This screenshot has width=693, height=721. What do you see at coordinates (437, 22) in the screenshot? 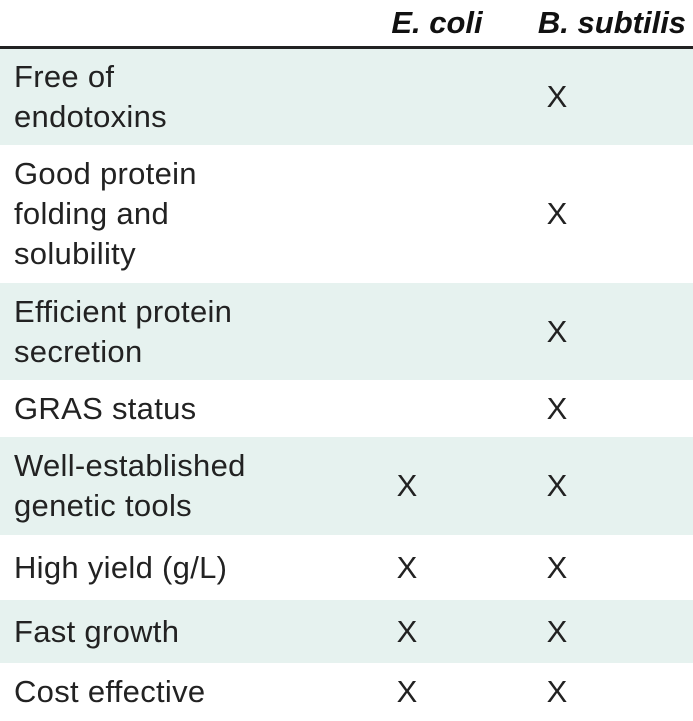
I see `column-header: E. coli` at bounding box center [437, 22].